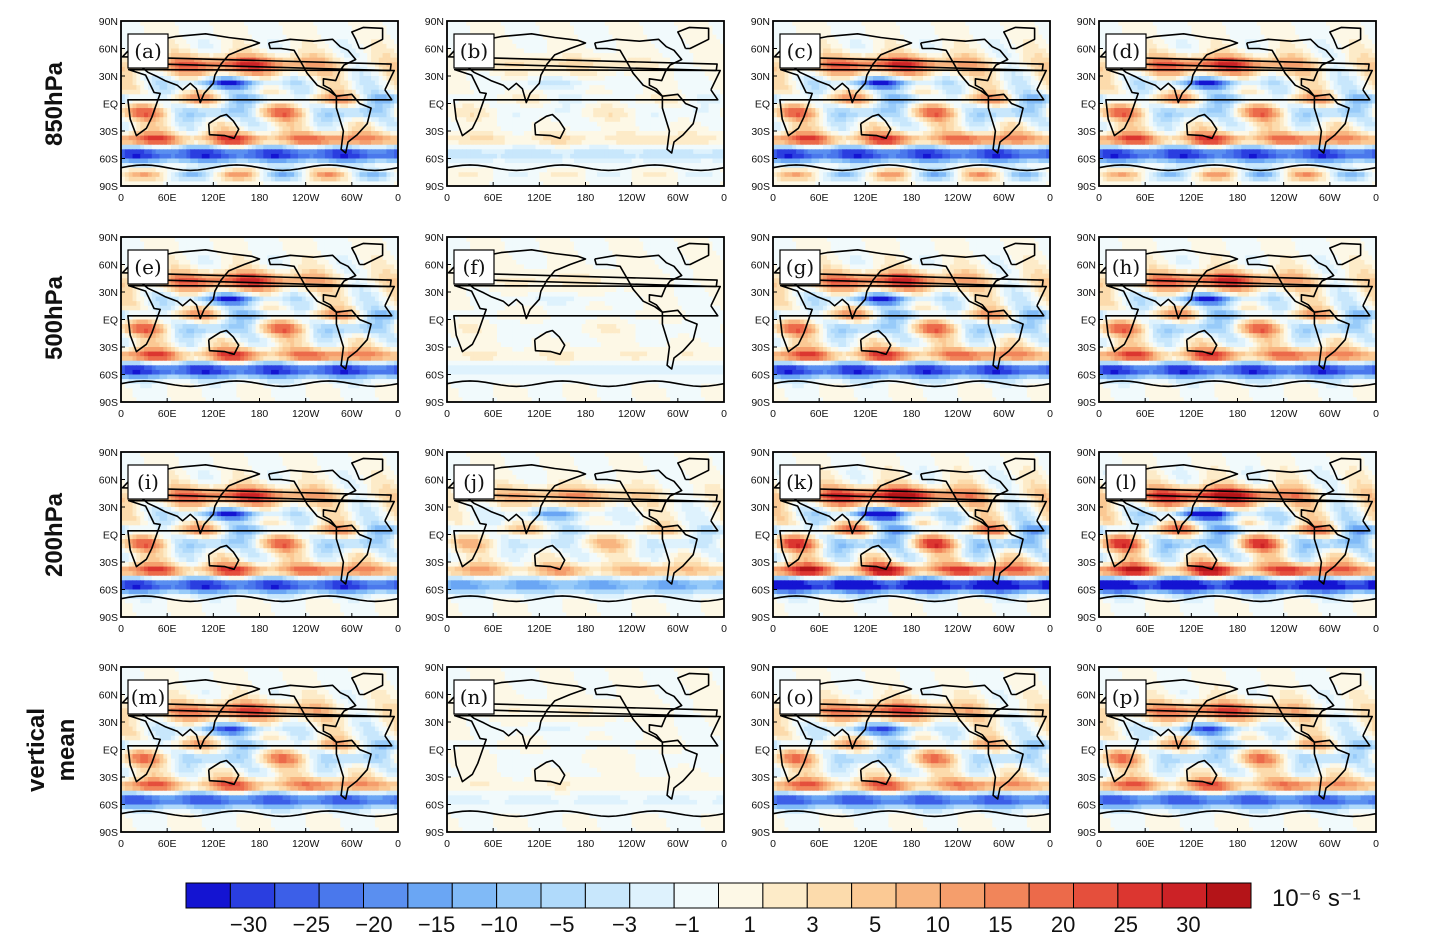 Image resolution: width=1440 pixels, height=951 pixels. Describe the element at coordinates (311, 924) in the screenshot. I see `colorbar-tick-label: −25` at that location.